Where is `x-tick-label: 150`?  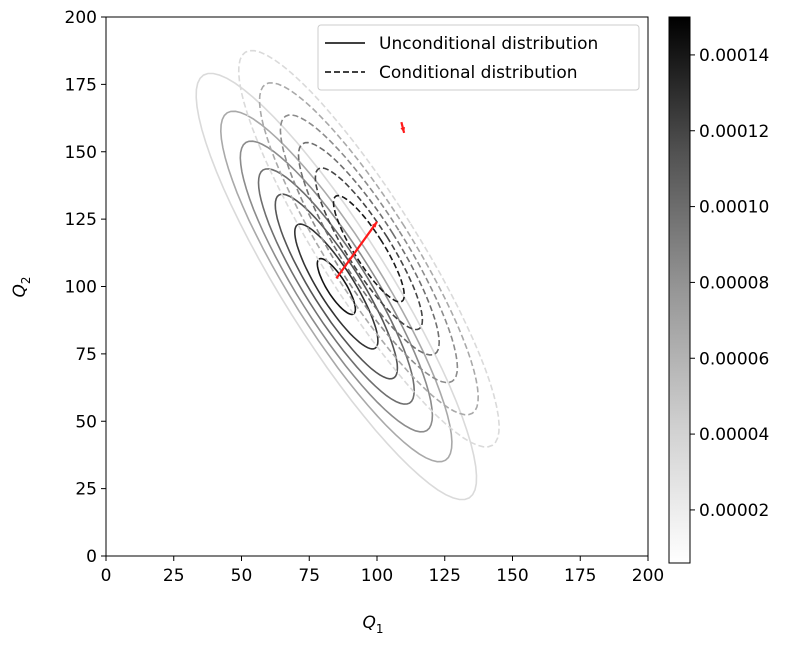
x-tick-label: 150 is located at coordinates (512, 576).